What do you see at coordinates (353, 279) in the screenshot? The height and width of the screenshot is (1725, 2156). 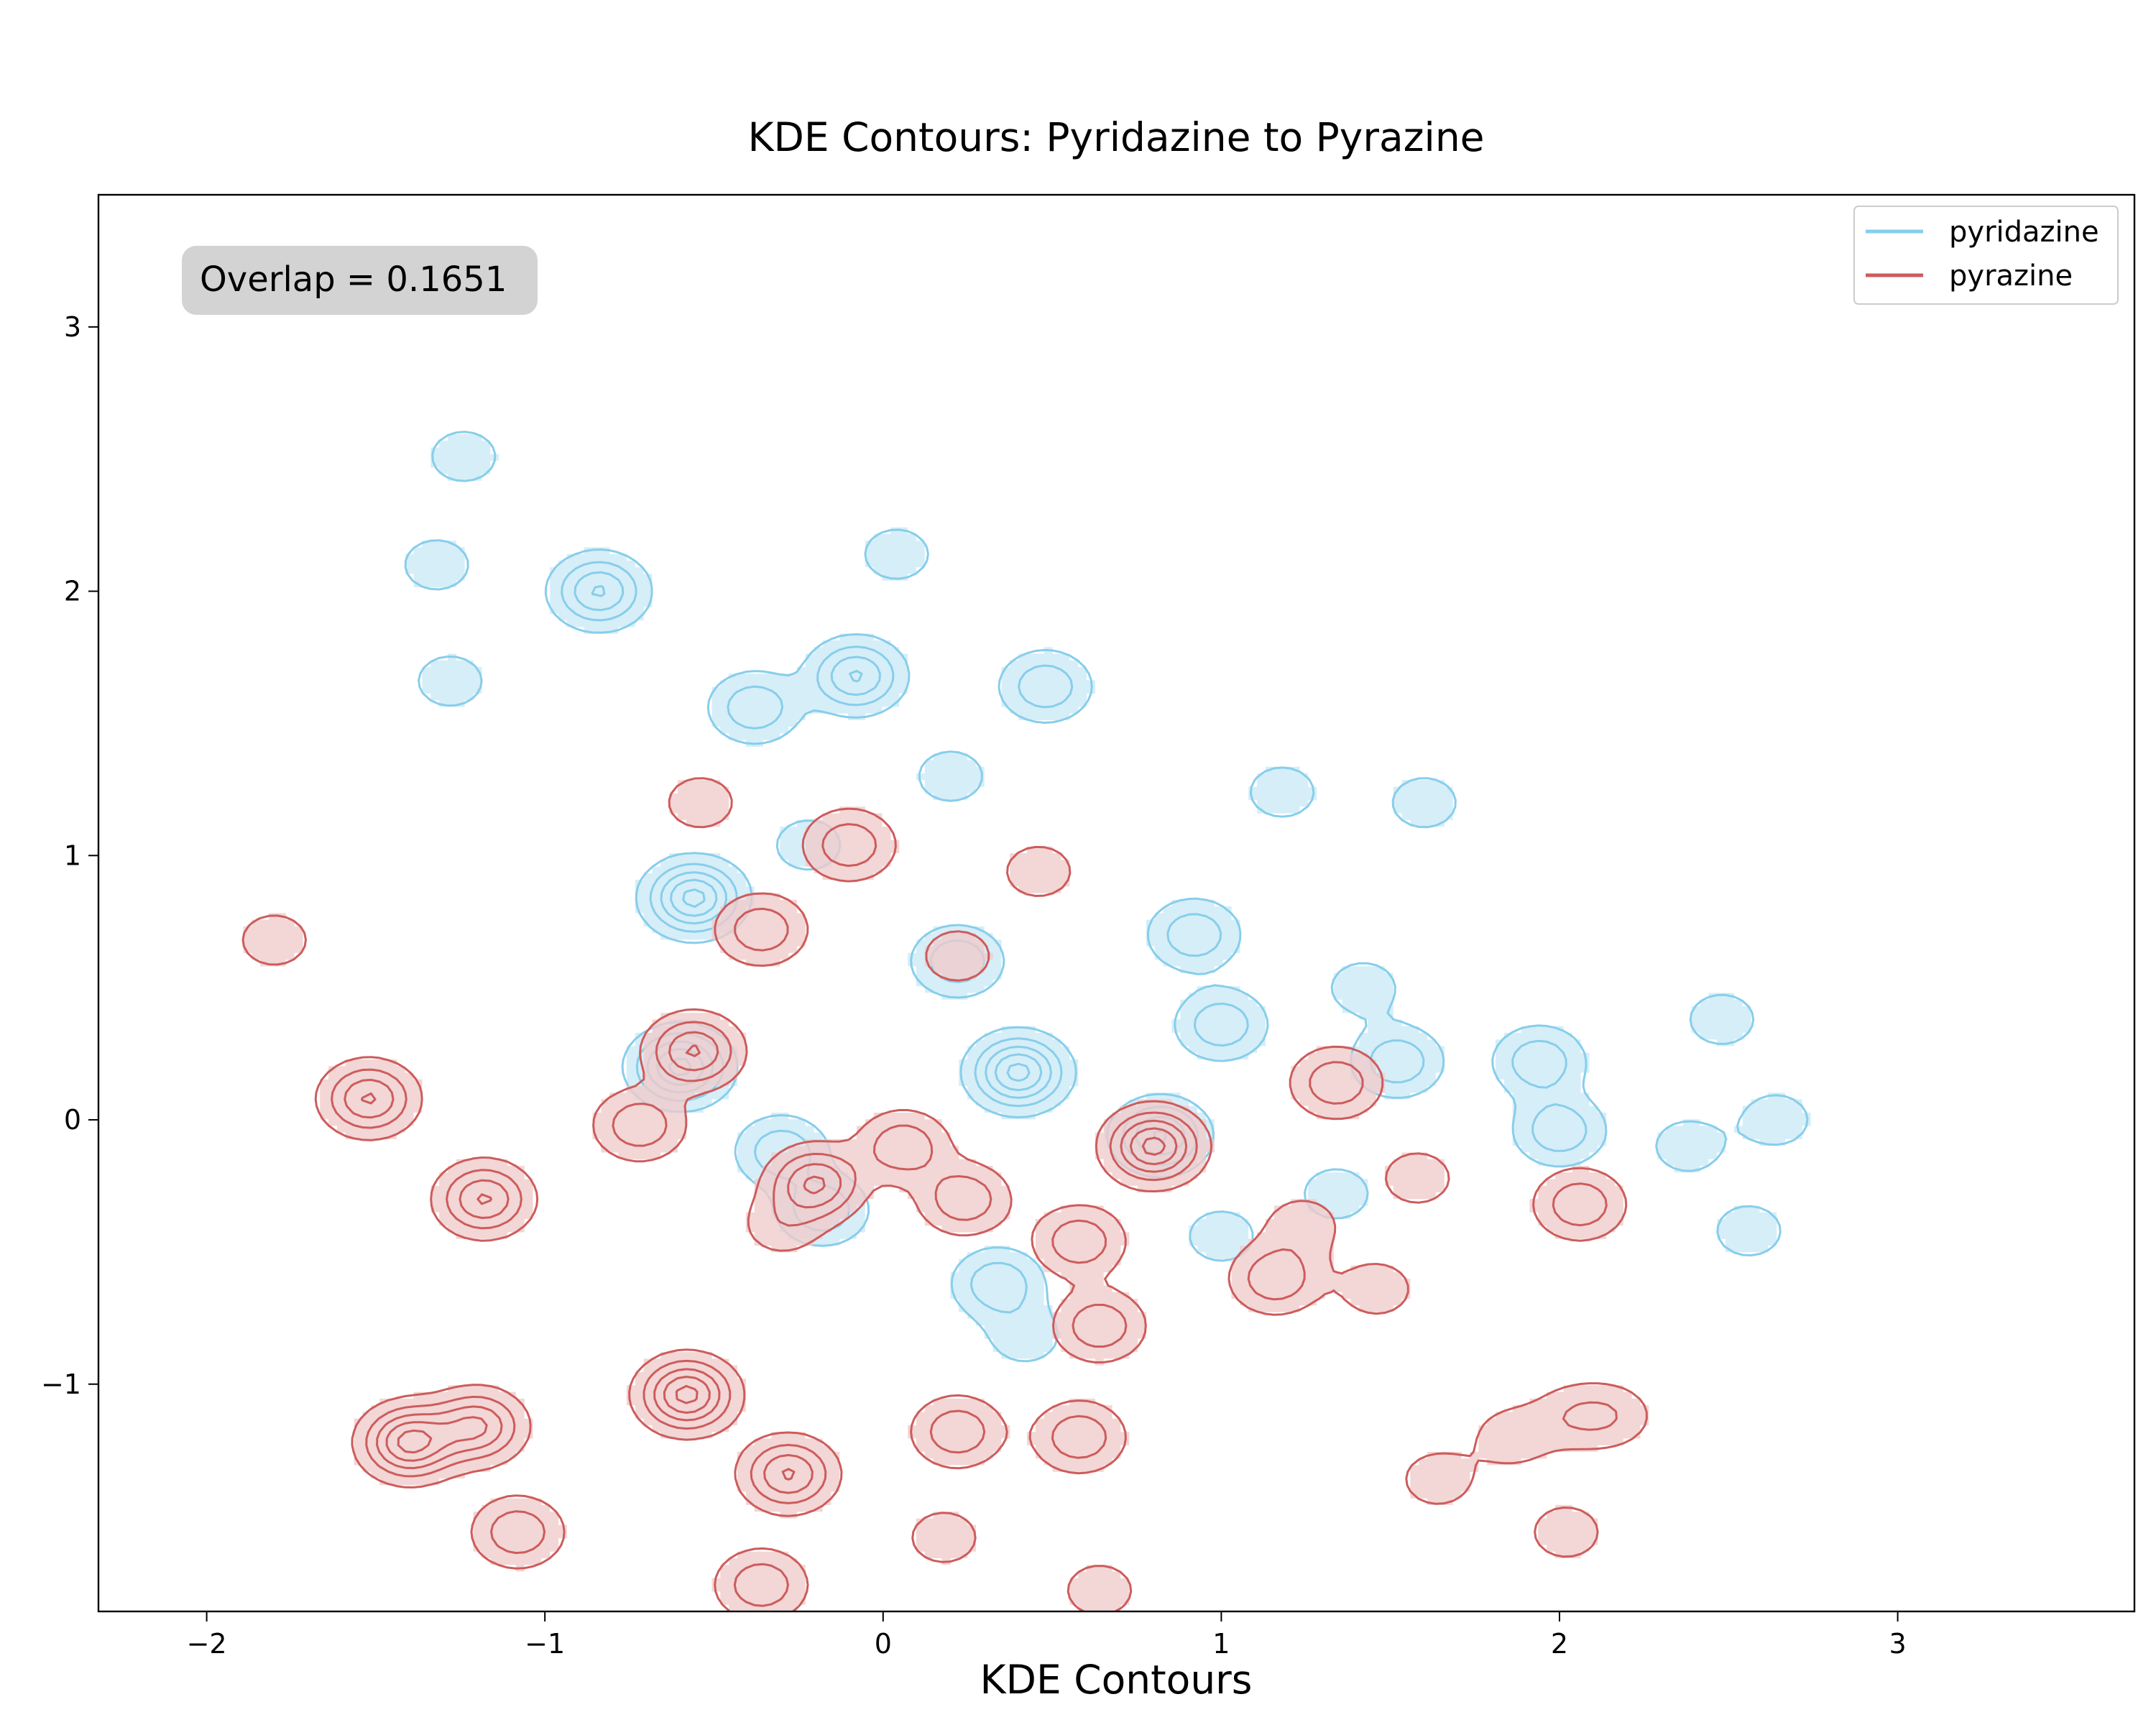 I see `overlap-annotation-text: Overlap = 0.1651` at bounding box center [353, 279].